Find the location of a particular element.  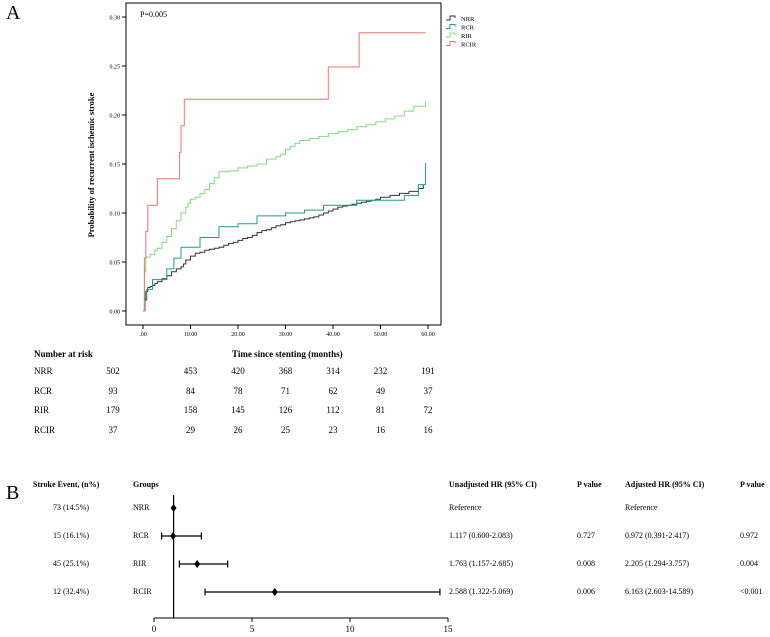

km-y-tick-label: 0.30 is located at coordinates (115, 19).